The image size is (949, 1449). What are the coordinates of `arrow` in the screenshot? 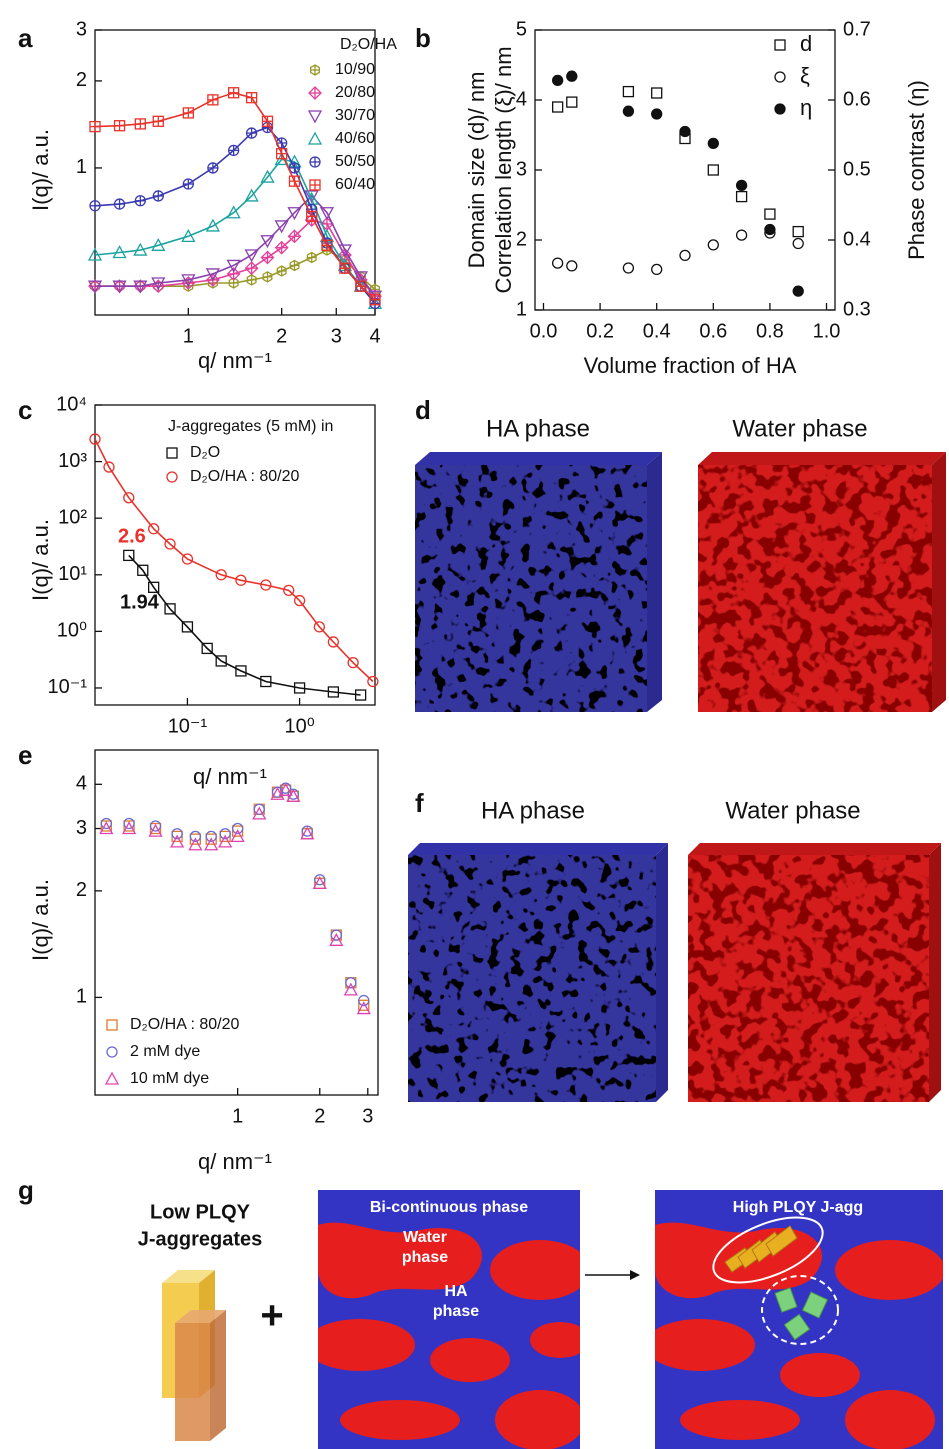 It's located at (612, 1275).